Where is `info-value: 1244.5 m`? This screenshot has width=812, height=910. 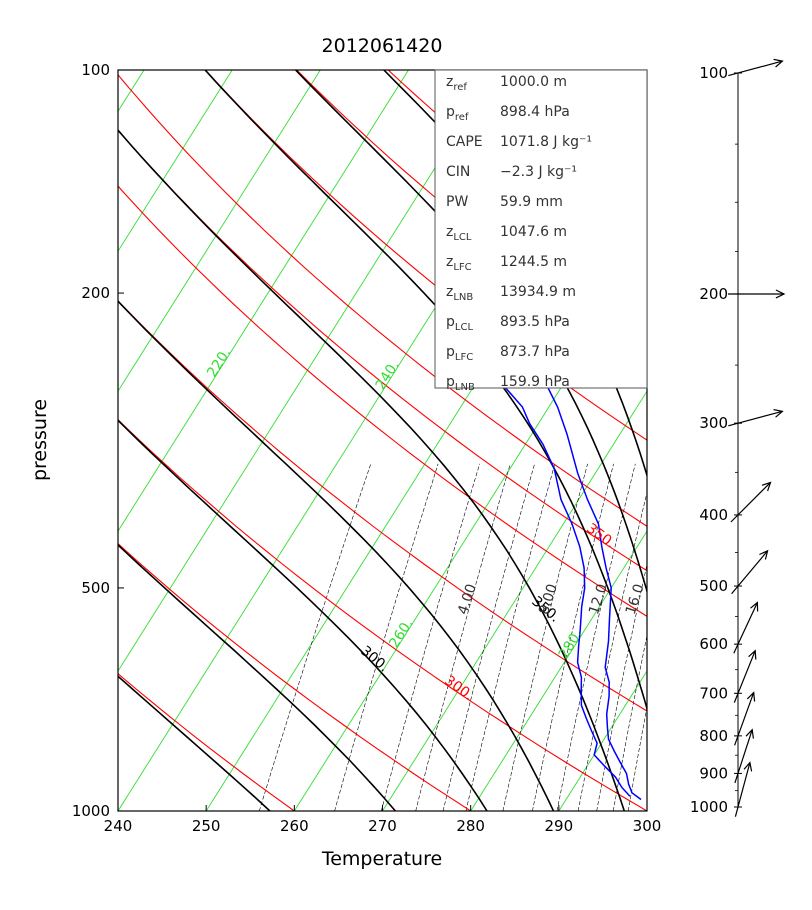
info-value: 1244.5 m is located at coordinates (533, 262).